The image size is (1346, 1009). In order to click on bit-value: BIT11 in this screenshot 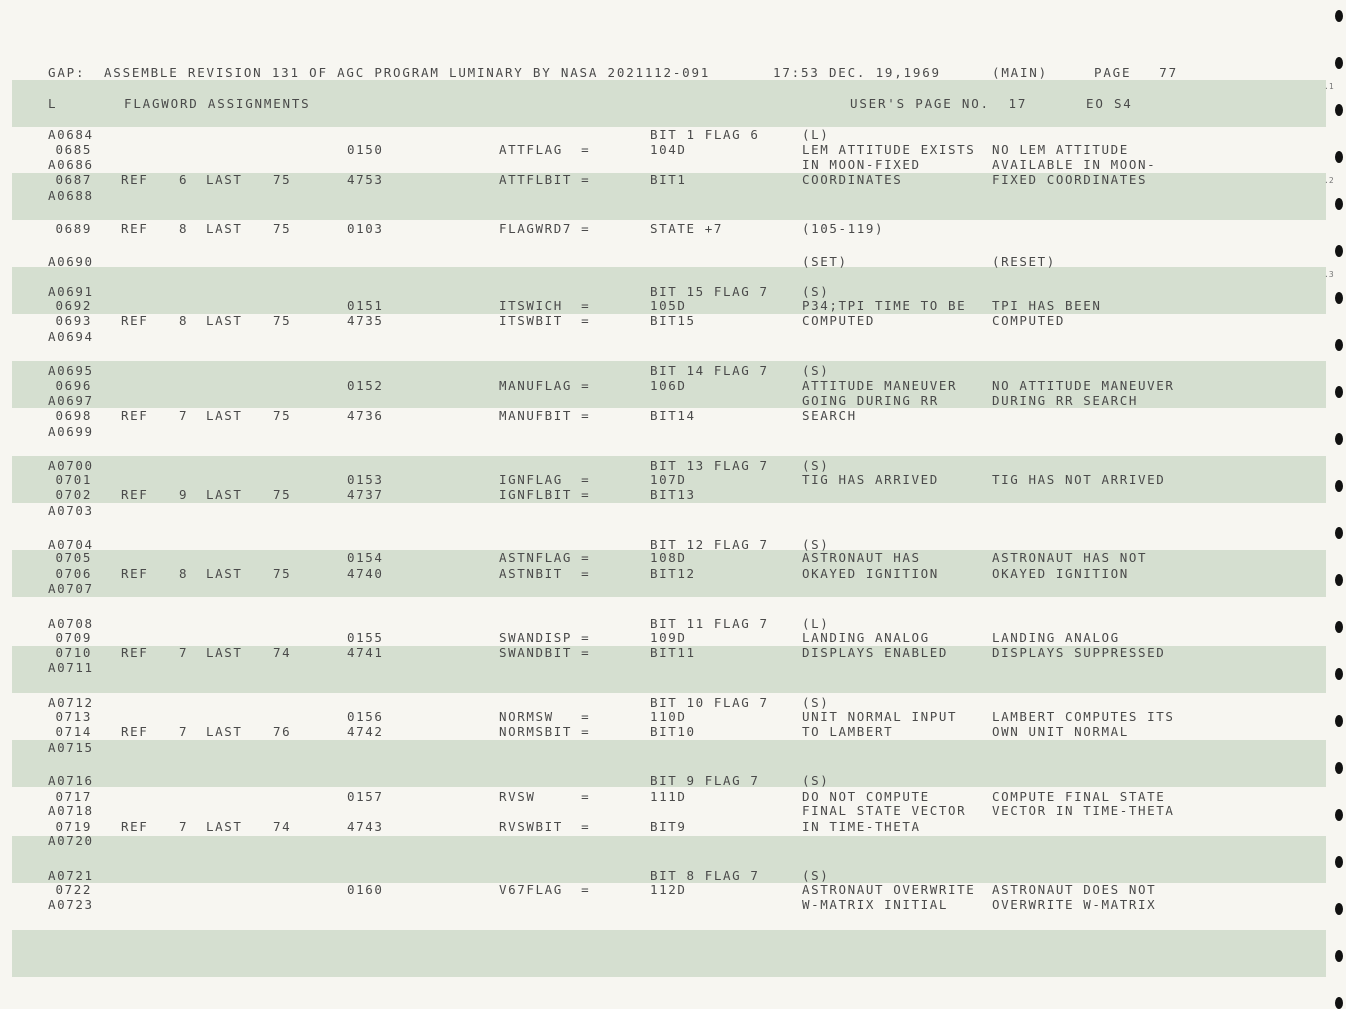, I will do `click(673, 652)`.